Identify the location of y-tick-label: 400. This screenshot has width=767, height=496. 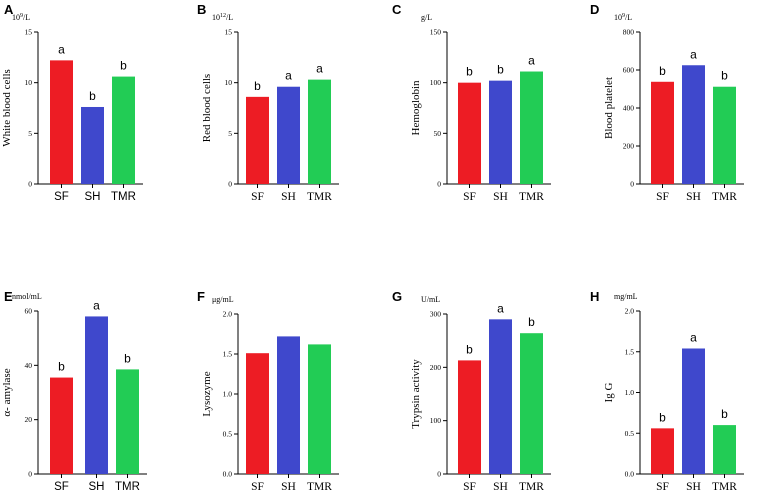
(629, 108).